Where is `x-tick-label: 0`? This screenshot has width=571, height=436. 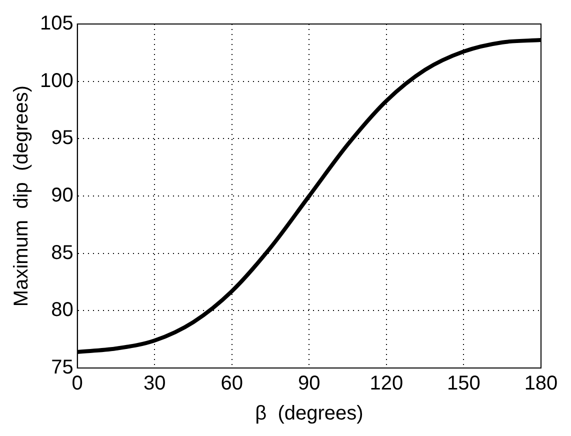 x-tick-label: 0 is located at coordinates (77, 383).